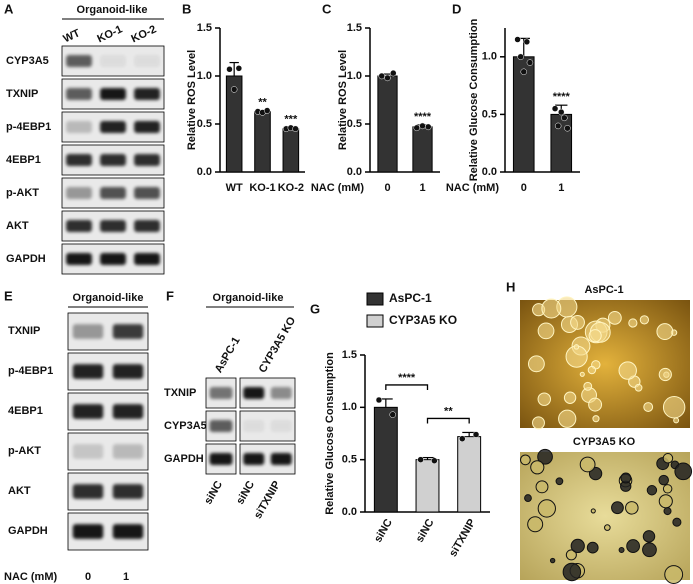  Describe the element at coordinates (109, 34) in the screenshot. I see `lane-label: KO-1` at that location.